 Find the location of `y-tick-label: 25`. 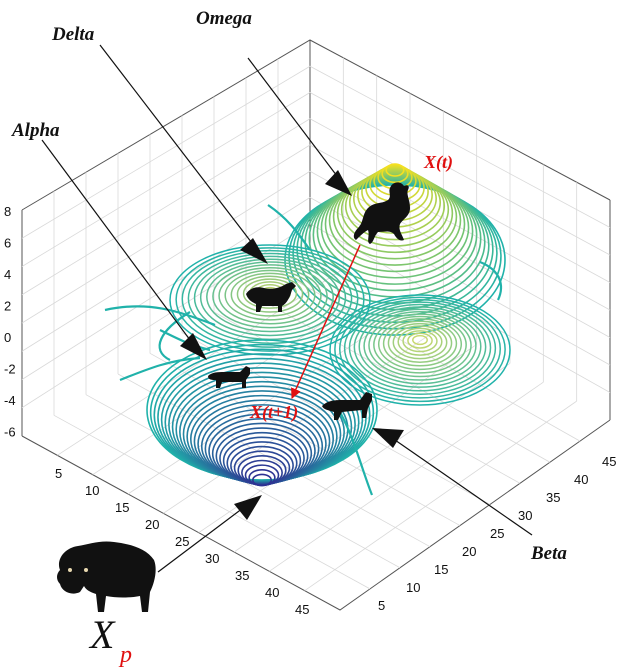

y-tick-label: 25 is located at coordinates (497, 533).